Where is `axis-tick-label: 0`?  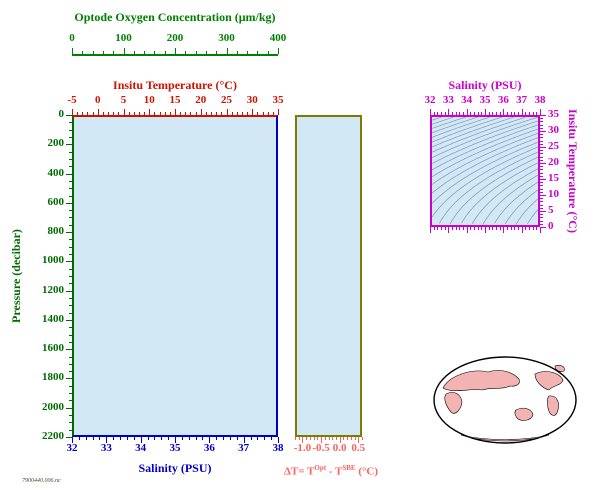 axis-tick-label: 0 is located at coordinates (72, 38).